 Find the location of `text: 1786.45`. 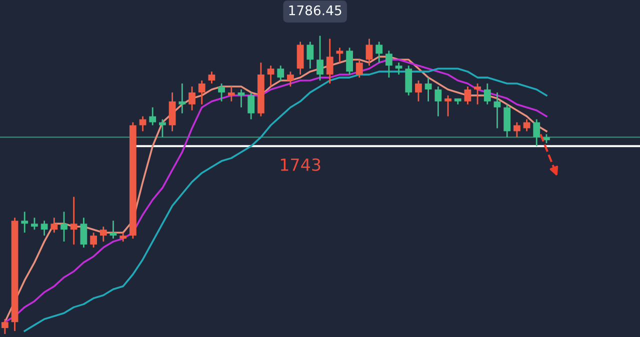

text: 1786.45 is located at coordinates (315, 10).